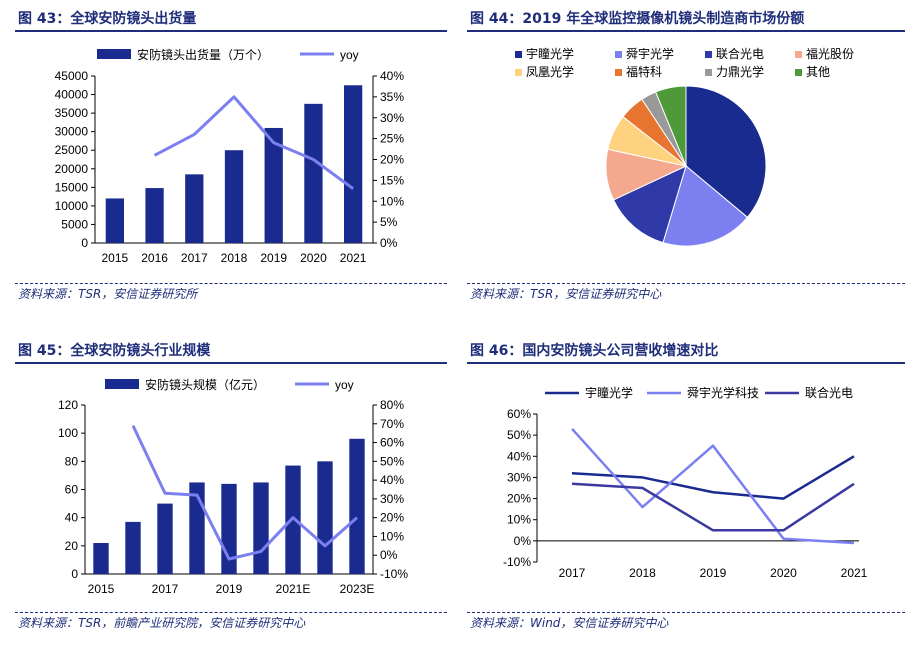 The width and height of the screenshot is (918, 657). Describe the element at coordinates (830, 53) in the screenshot. I see `legend-label: 福光股份` at that location.